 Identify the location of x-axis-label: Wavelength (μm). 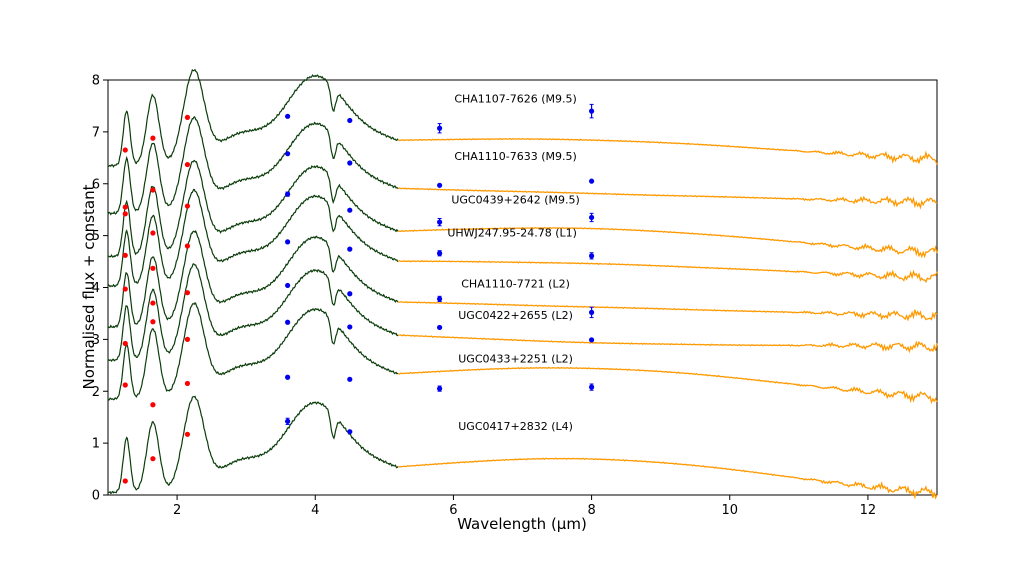
(522, 524).